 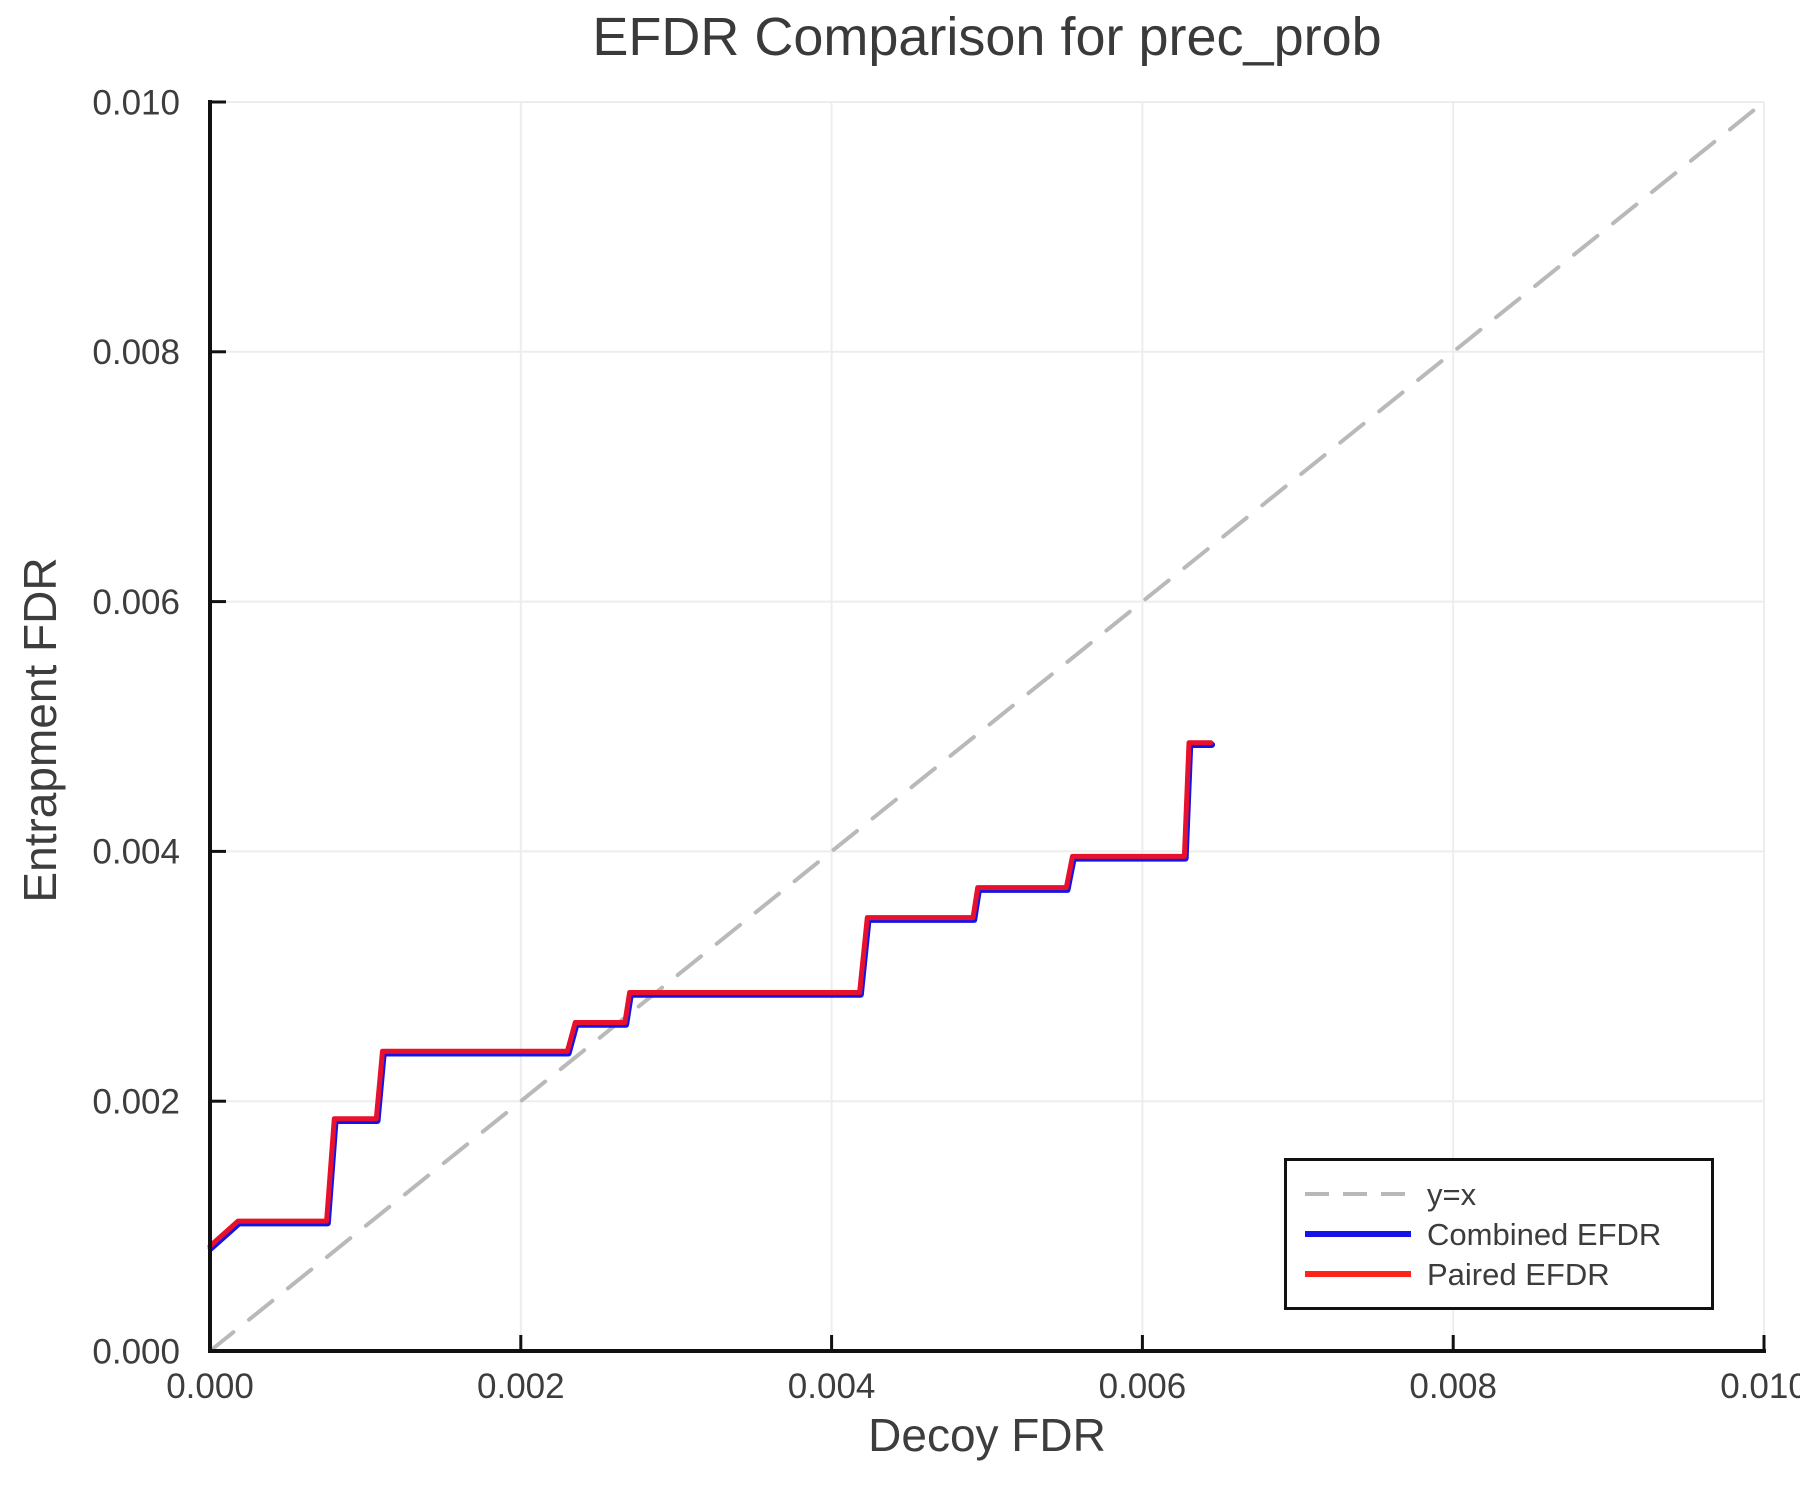 What do you see at coordinates (136, 602) in the screenshot?
I see `y-tick-label: 0.006` at bounding box center [136, 602].